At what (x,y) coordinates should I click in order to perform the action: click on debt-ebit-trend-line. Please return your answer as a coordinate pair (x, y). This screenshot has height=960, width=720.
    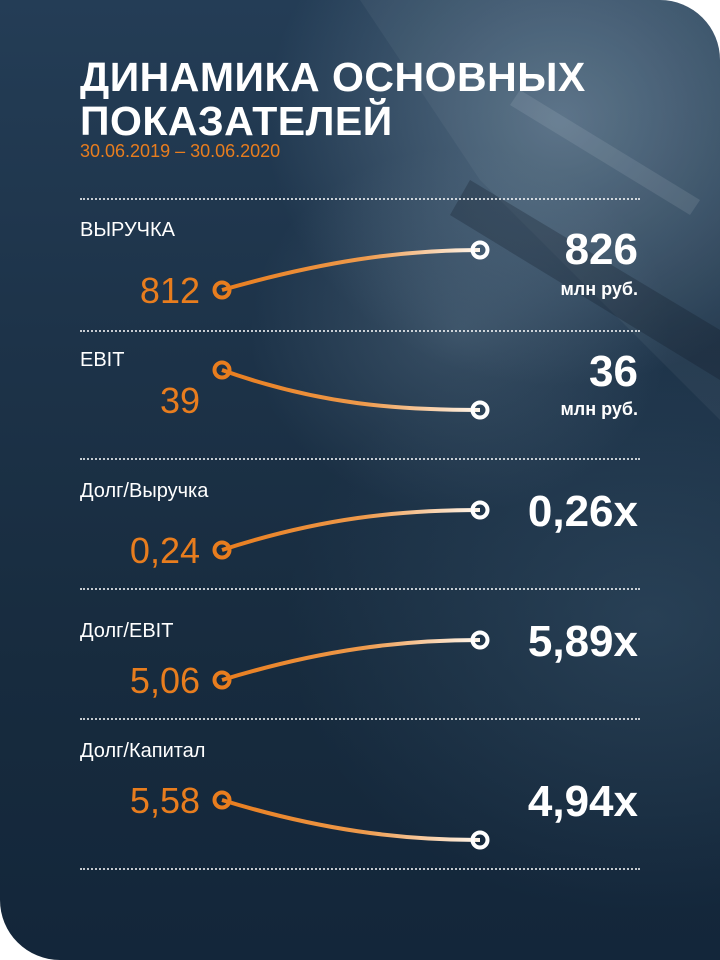
    Looking at the image, I should click on (351, 660).